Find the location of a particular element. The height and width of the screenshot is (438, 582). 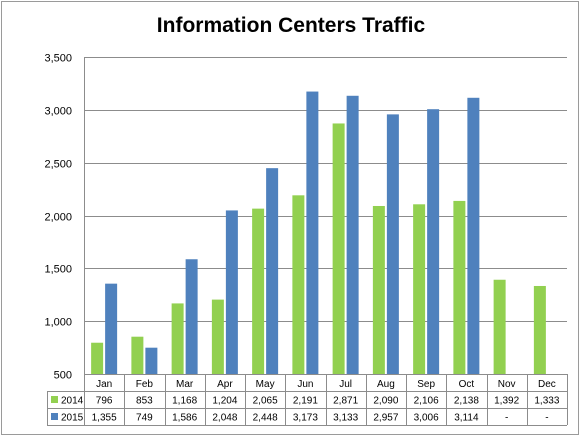

bar-2014-mar is located at coordinates (177, 338).